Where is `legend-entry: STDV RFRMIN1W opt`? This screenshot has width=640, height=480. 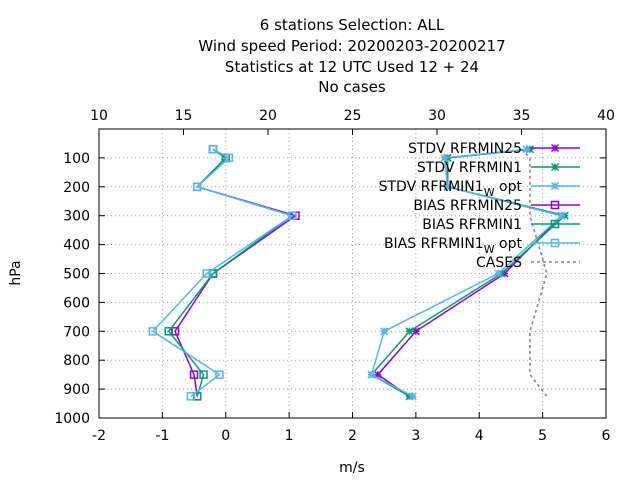 legend-entry: STDV RFRMIN1W opt is located at coordinates (479, 189).